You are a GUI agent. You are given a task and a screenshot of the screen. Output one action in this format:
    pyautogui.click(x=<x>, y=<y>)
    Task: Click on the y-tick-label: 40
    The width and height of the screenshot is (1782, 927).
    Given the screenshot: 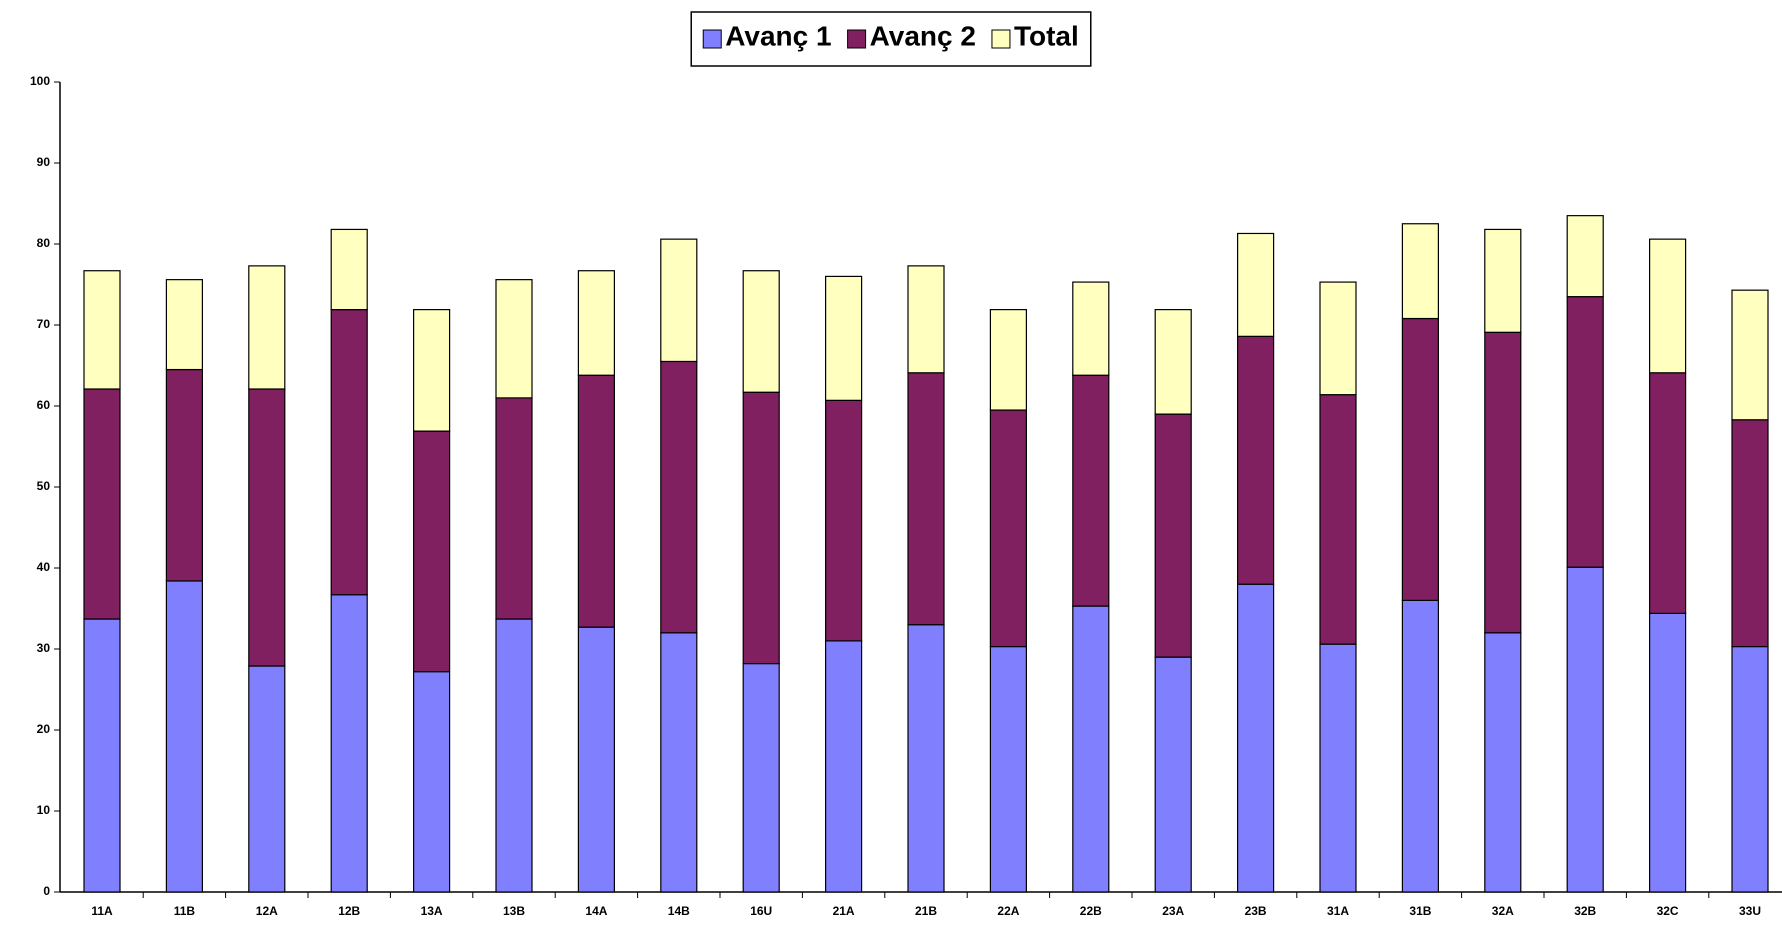 What is the action you would take?
    pyautogui.click(x=44, y=567)
    